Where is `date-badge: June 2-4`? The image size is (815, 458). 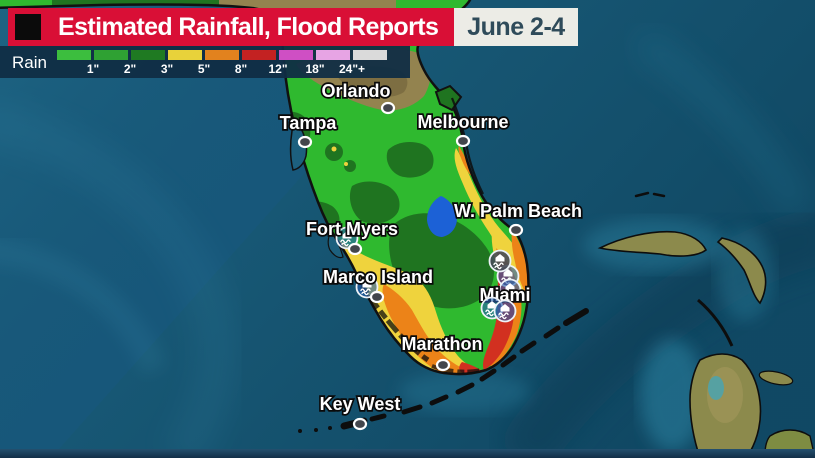
date-badge: June 2-4 is located at coordinates (516, 27).